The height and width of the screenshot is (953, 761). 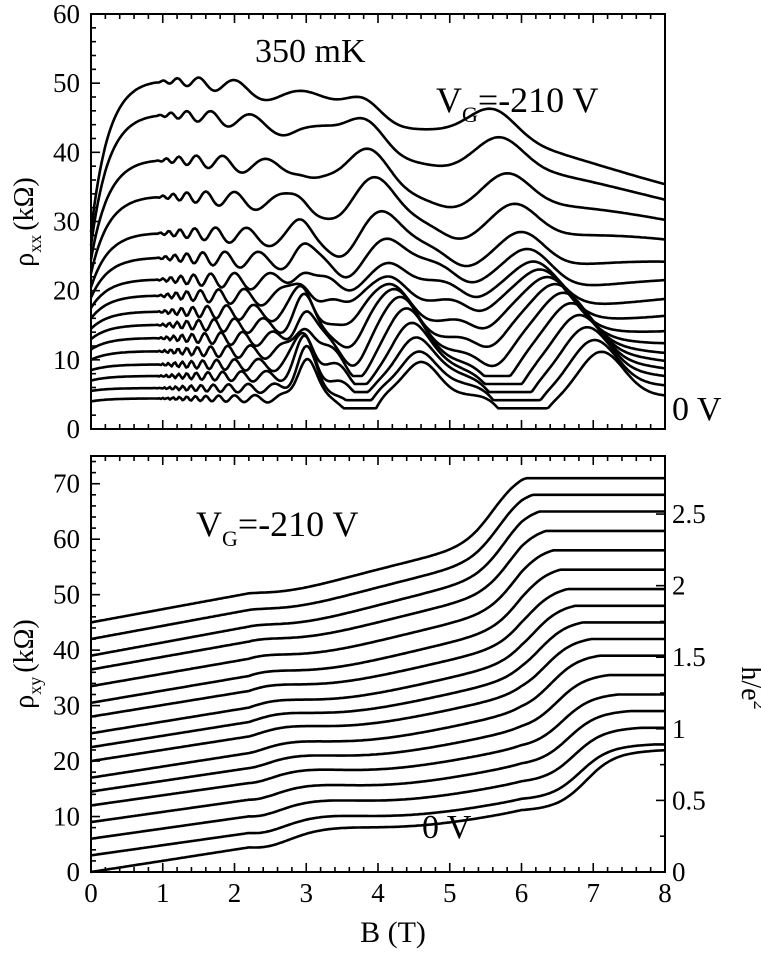 I want to click on x-tick-label: 3, so click(x=307, y=893).